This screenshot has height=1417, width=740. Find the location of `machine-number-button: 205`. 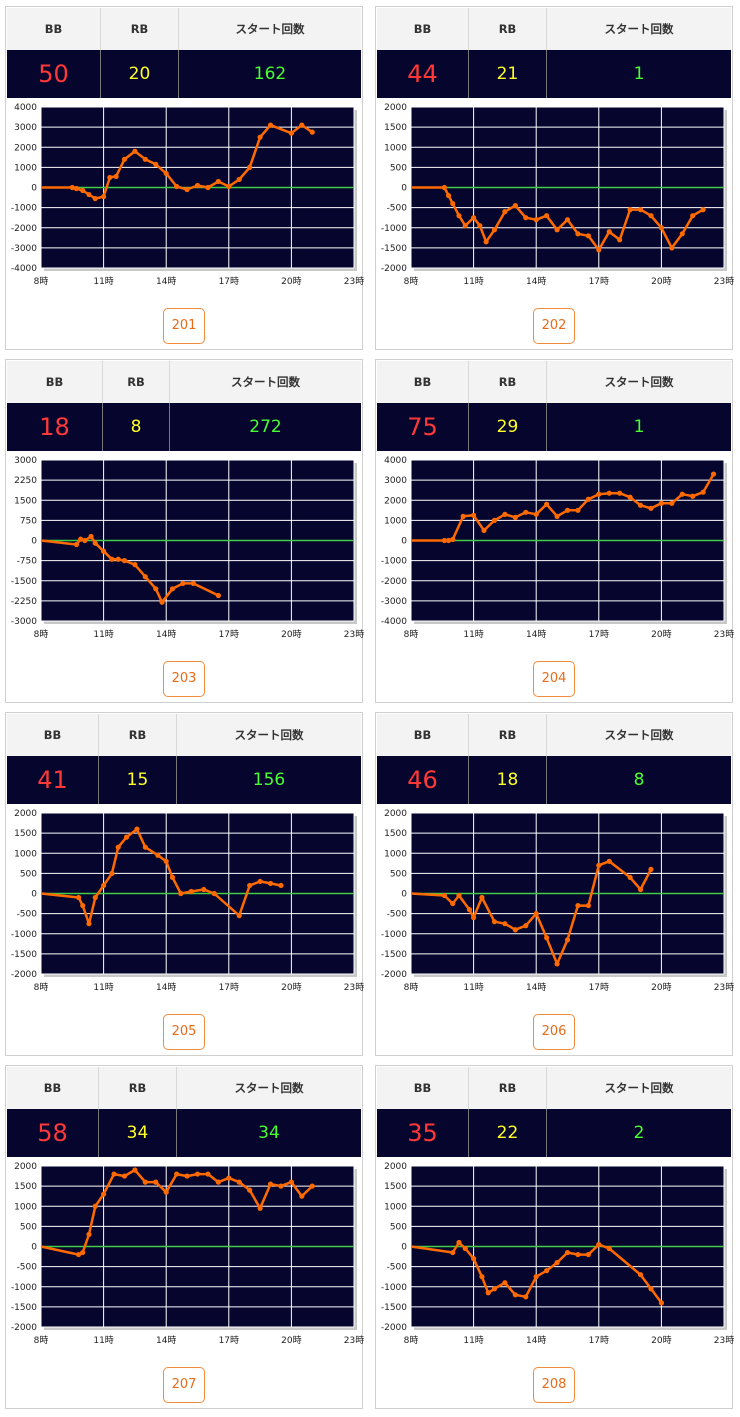

machine-number-button: 205 is located at coordinates (184, 1032).